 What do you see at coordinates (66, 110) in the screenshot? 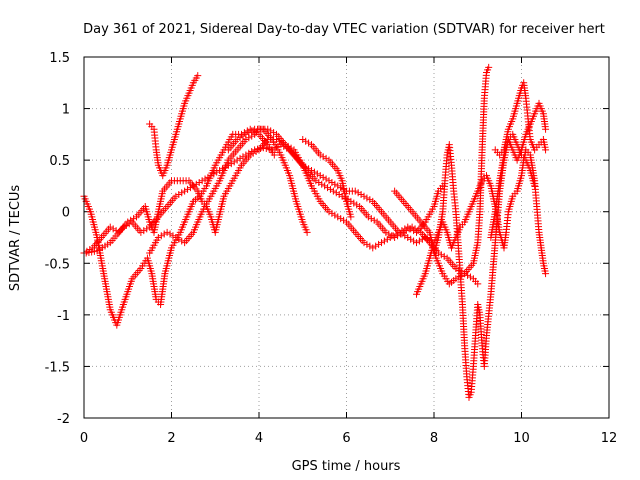
I see `y-tick-label: 1` at bounding box center [66, 110].